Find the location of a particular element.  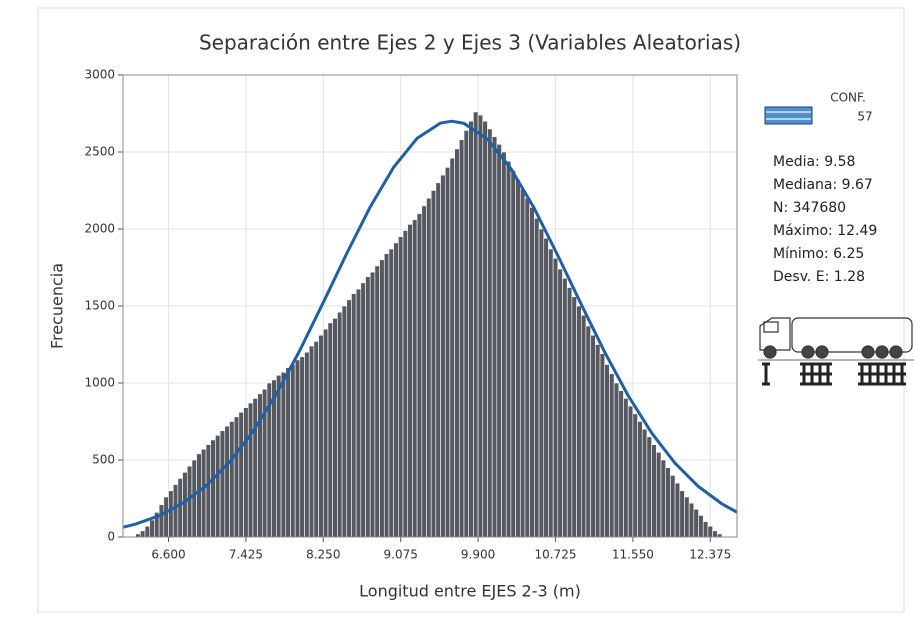

stat-text: Desv. E: 1.28 is located at coordinates (819, 277).